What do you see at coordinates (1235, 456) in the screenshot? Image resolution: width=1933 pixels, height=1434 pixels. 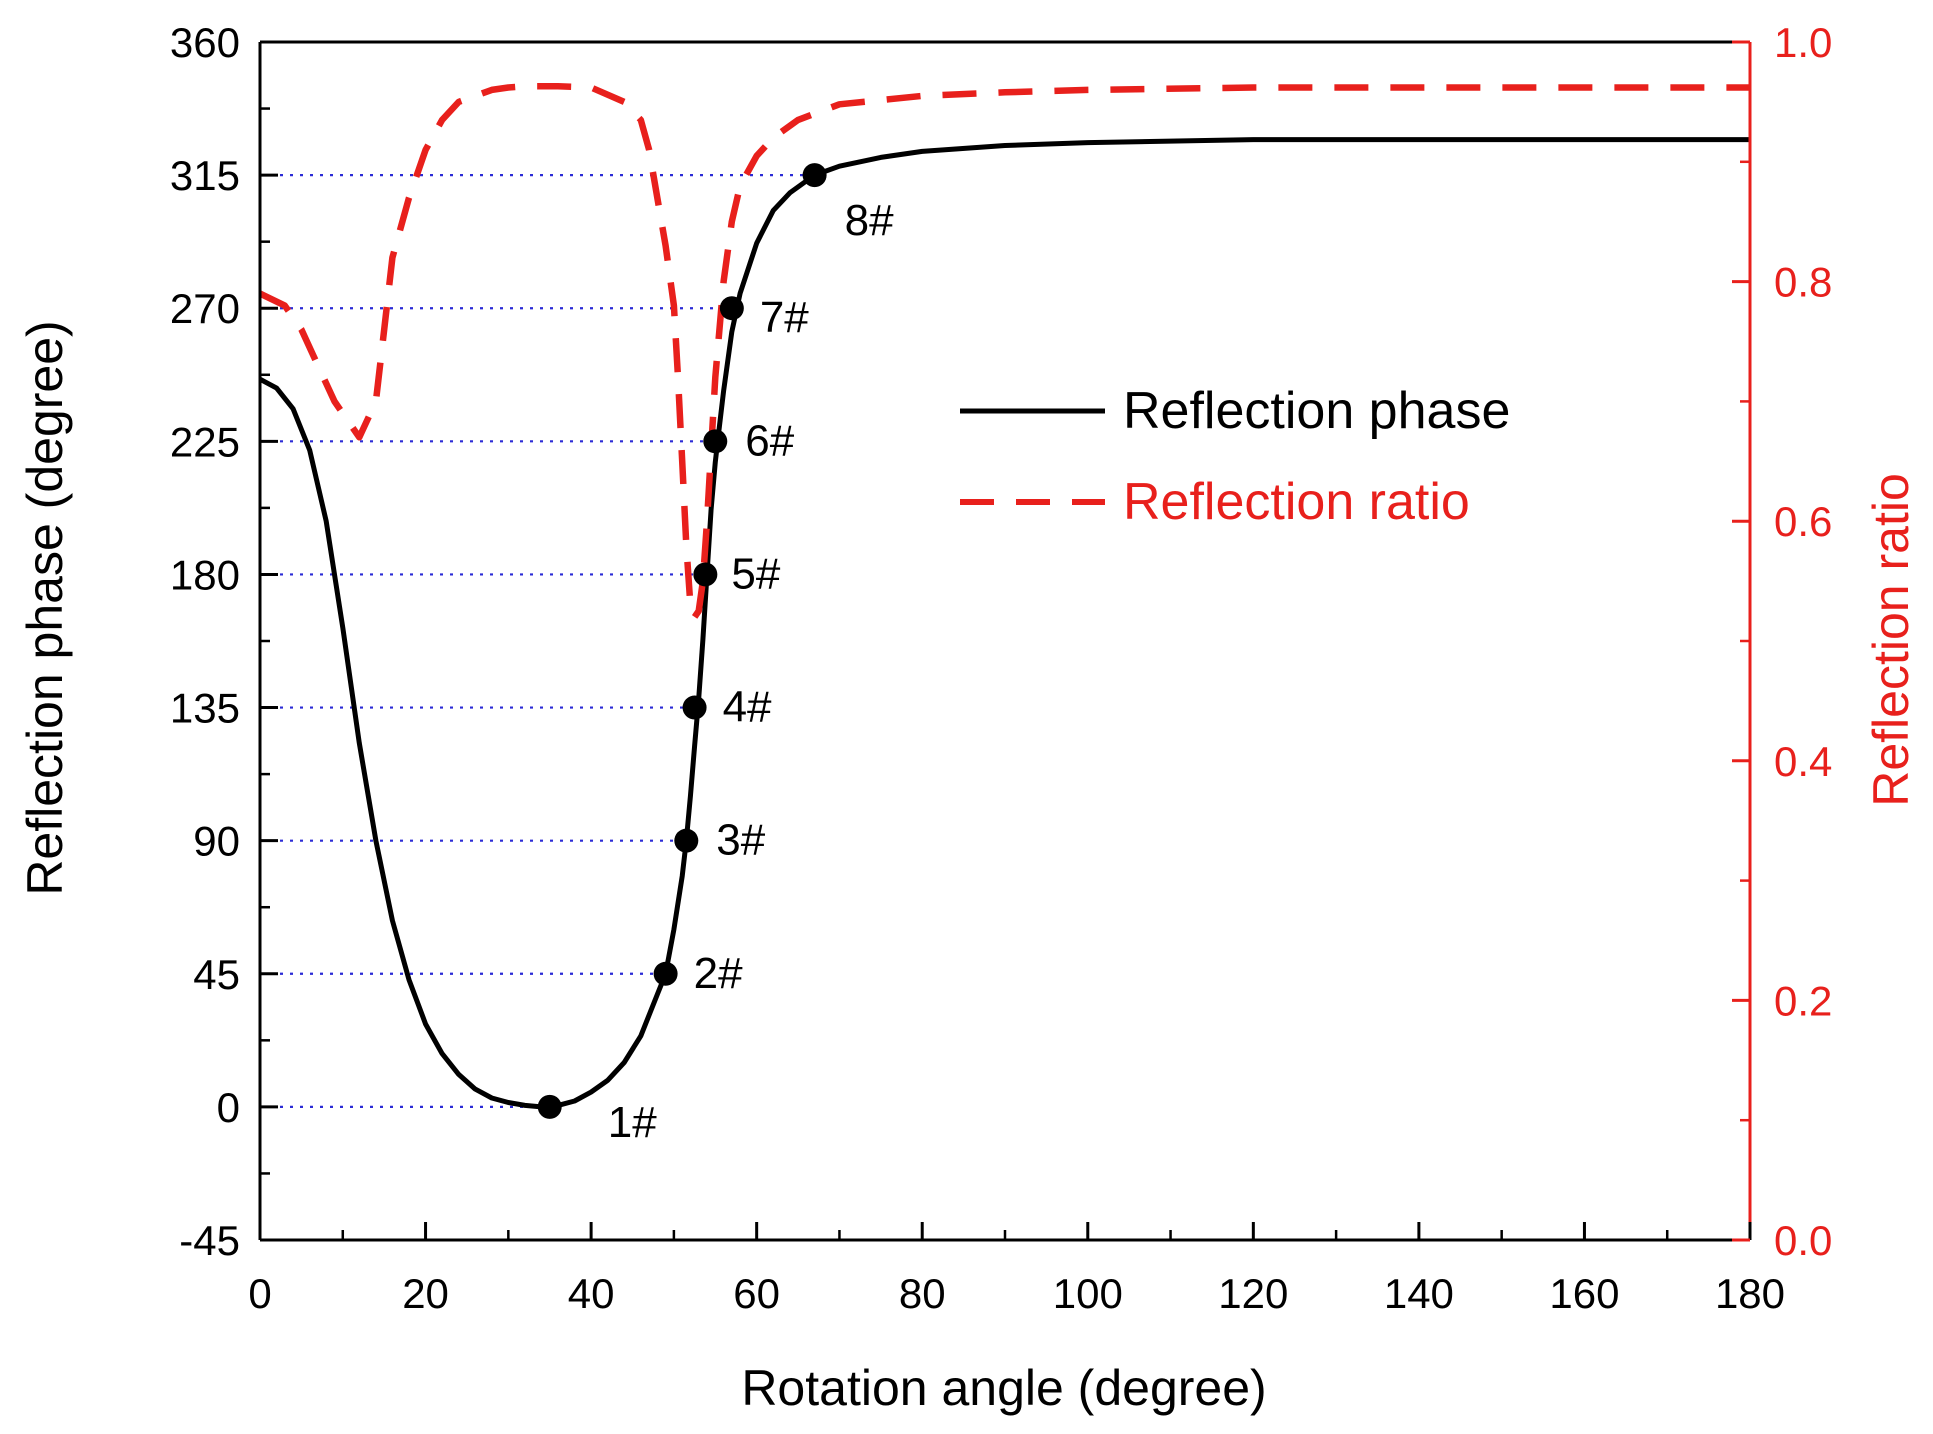 I see `legend: Reflection phase Reflection ratio` at bounding box center [1235, 456].